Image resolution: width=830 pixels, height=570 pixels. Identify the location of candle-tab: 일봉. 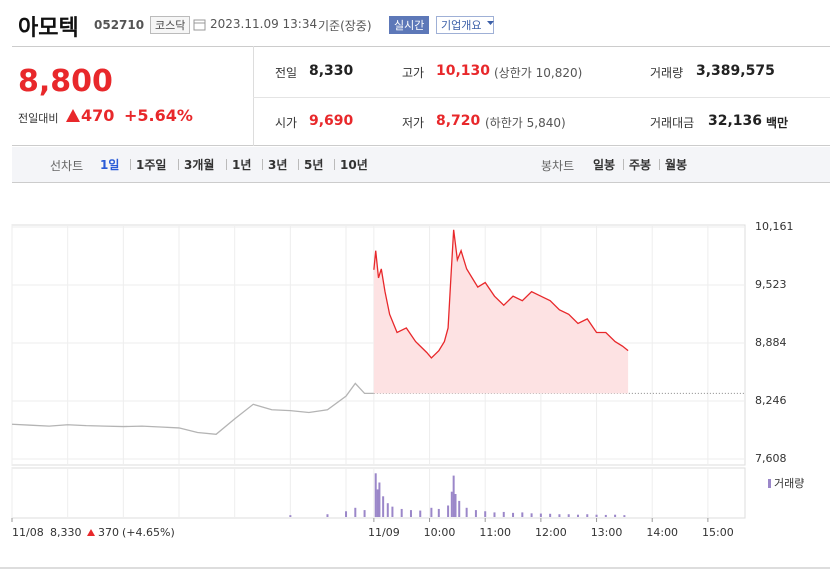
(604, 165).